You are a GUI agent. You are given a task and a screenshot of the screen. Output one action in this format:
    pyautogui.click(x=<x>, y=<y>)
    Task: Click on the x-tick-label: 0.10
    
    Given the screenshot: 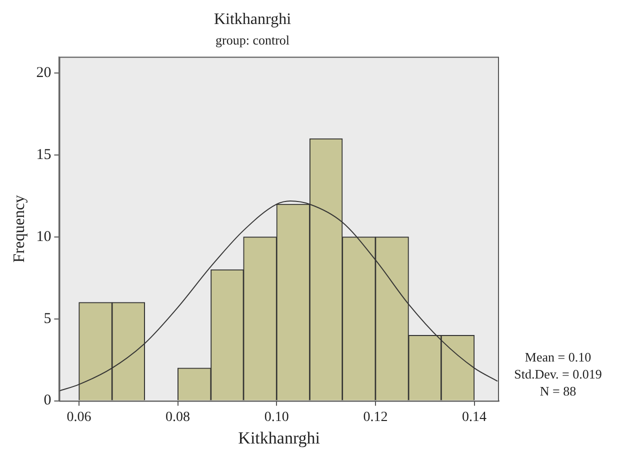 What is the action you would take?
    pyautogui.click(x=276, y=417)
    